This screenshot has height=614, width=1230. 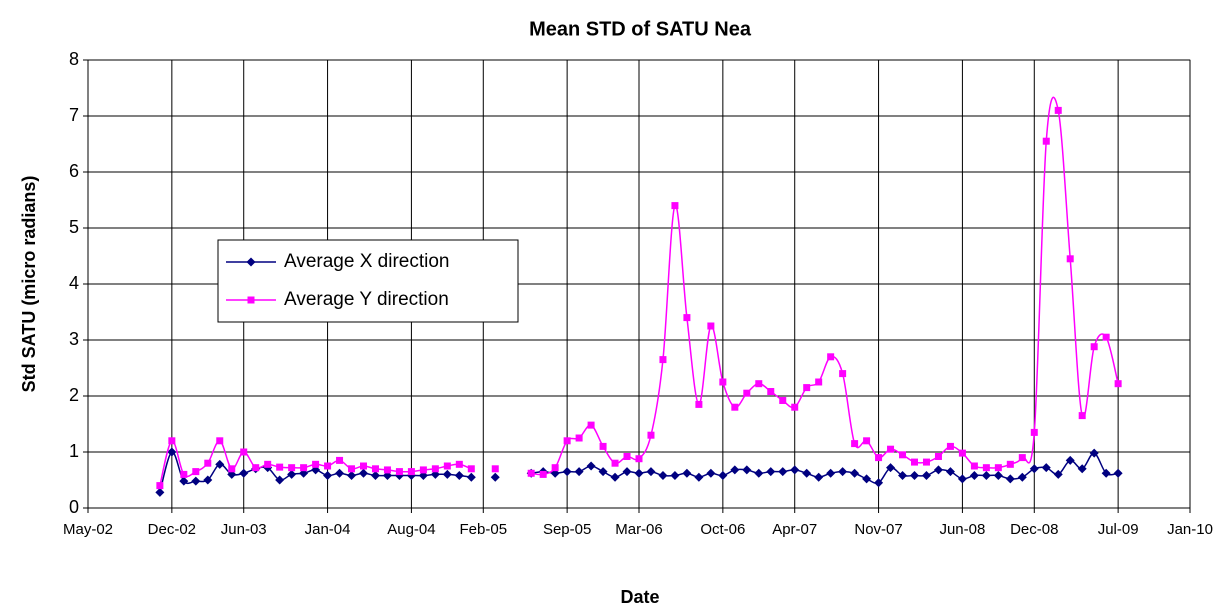 What do you see at coordinates (88, 529) in the screenshot?
I see `x-tick-label: May-02` at bounding box center [88, 529].